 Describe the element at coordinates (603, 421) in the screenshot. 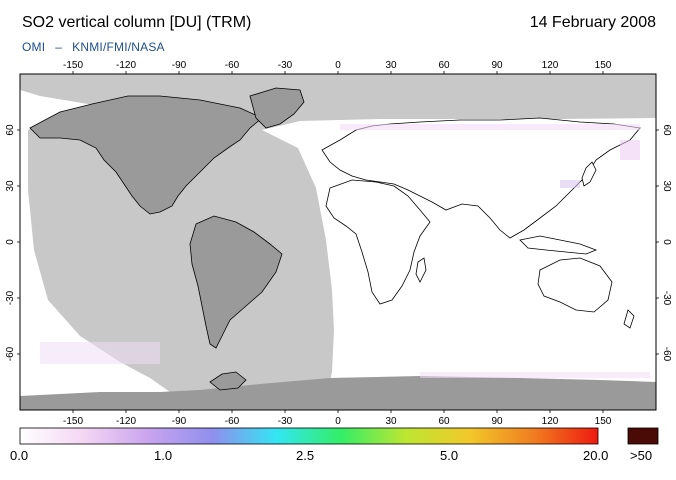

I see `lon-tick-label-bottom: 150` at that location.